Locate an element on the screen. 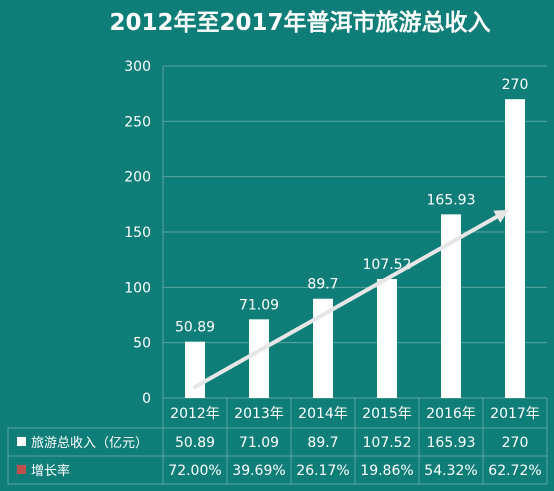  y-axis-ticks: 0 50 100 150 200 250 300 is located at coordinates (137, 233).